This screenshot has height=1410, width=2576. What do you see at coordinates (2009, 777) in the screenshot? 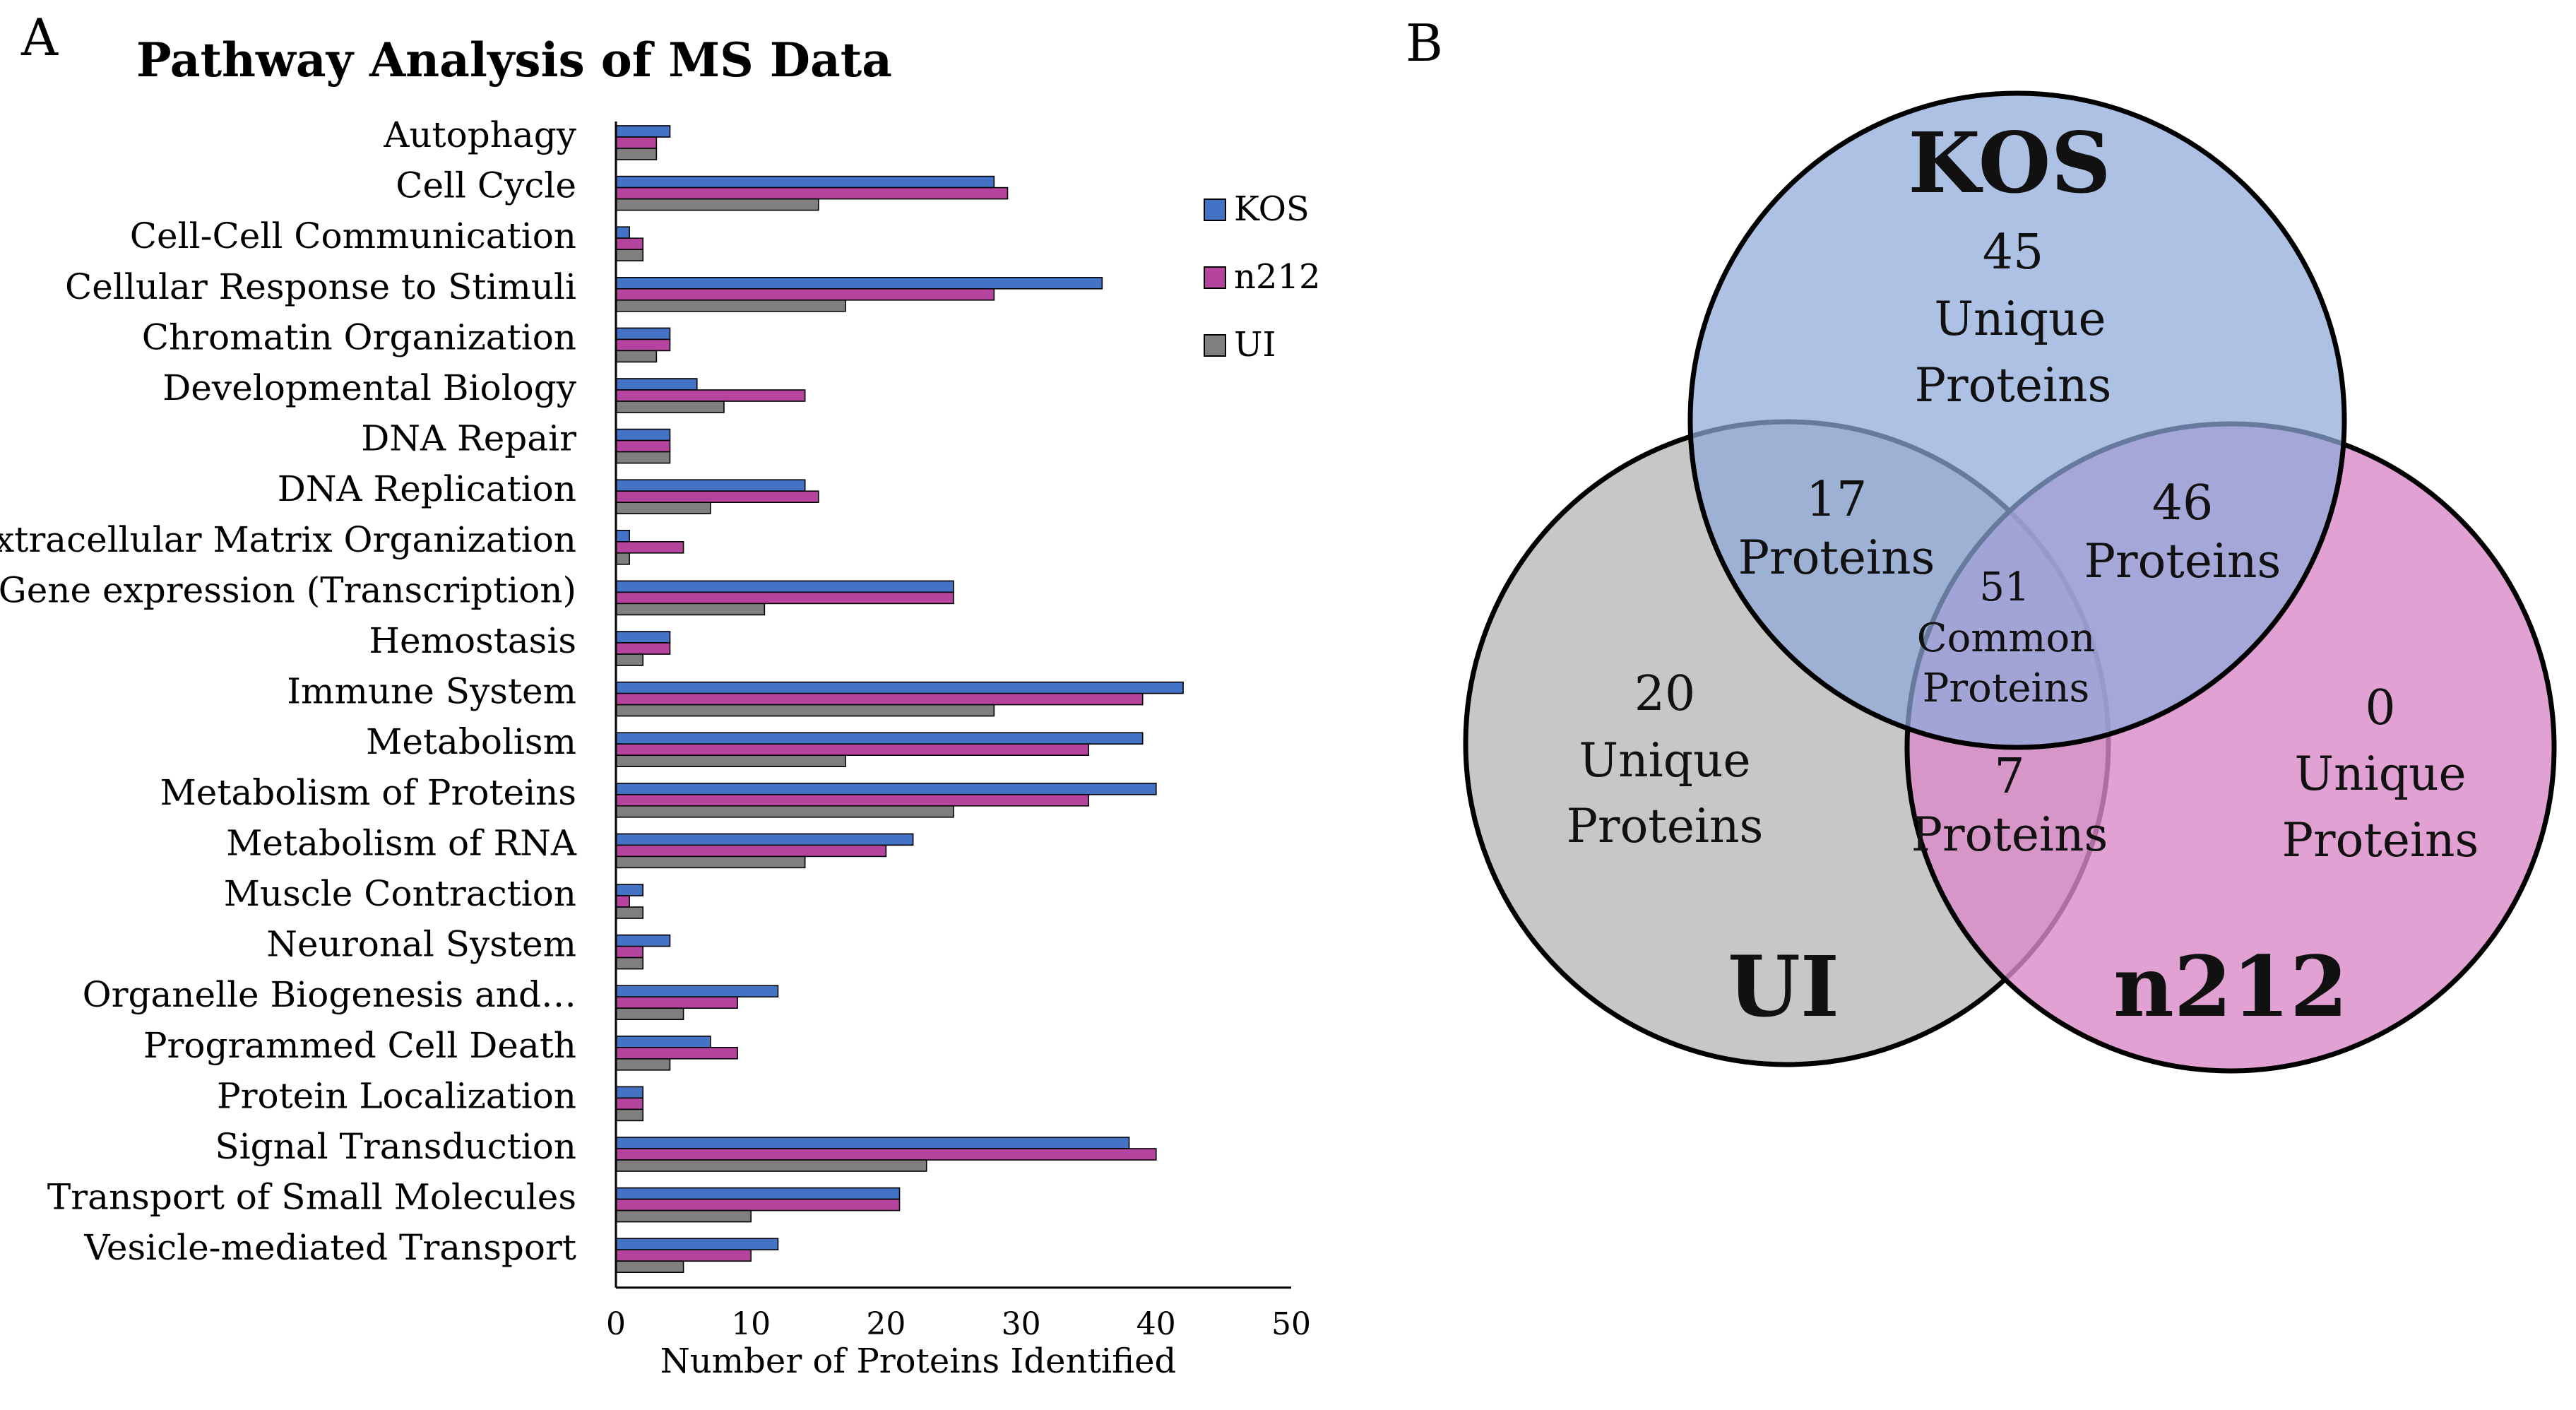
I see `venn-ui-n212-count: 7` at bounding box center [2009, 777].